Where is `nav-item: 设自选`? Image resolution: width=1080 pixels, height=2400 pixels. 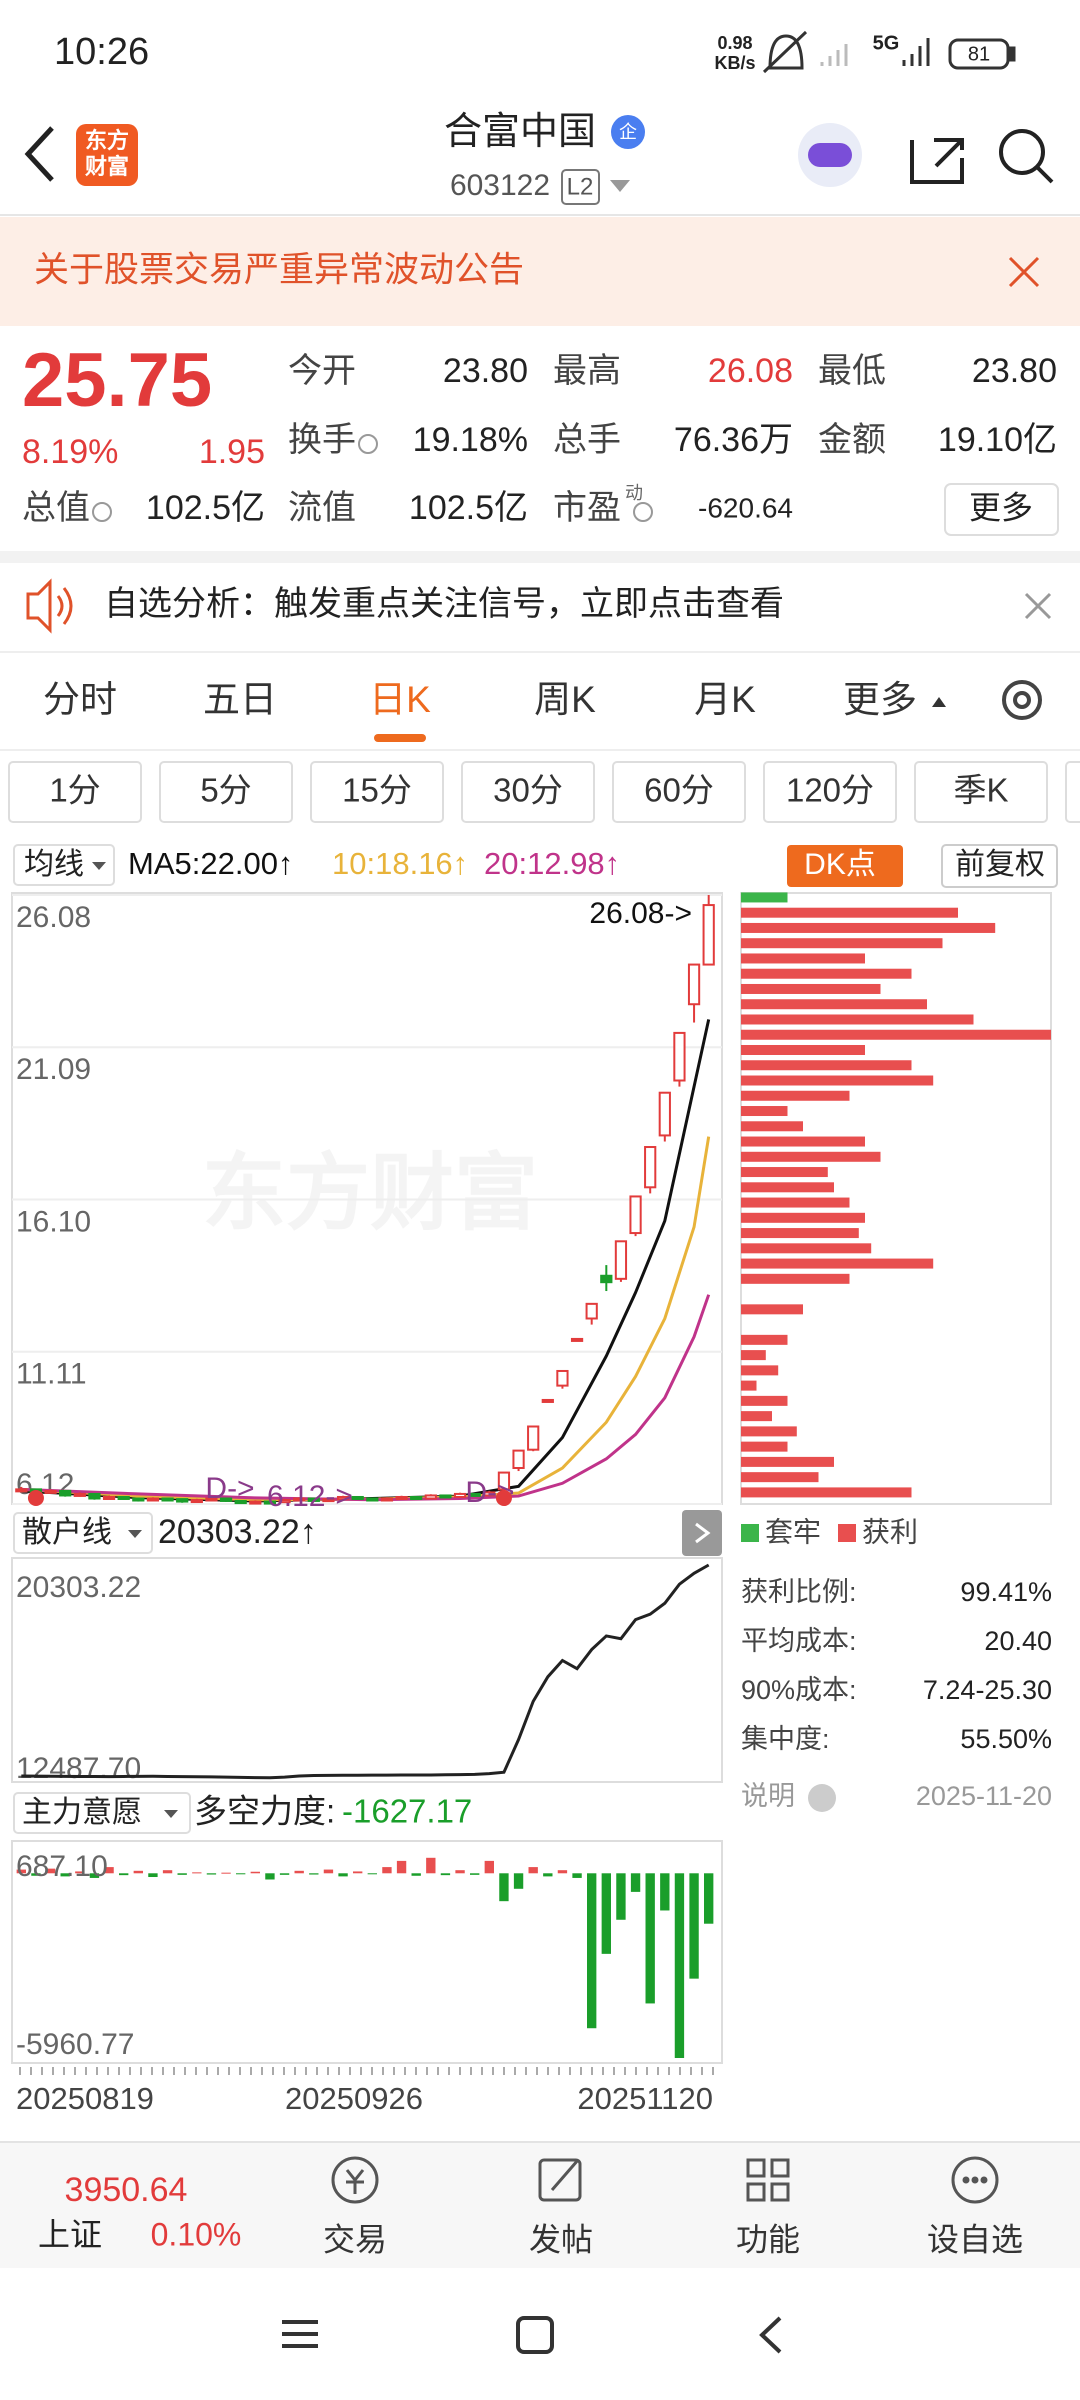 nav-item: 设自选 is located at coordinates (975, 2239).